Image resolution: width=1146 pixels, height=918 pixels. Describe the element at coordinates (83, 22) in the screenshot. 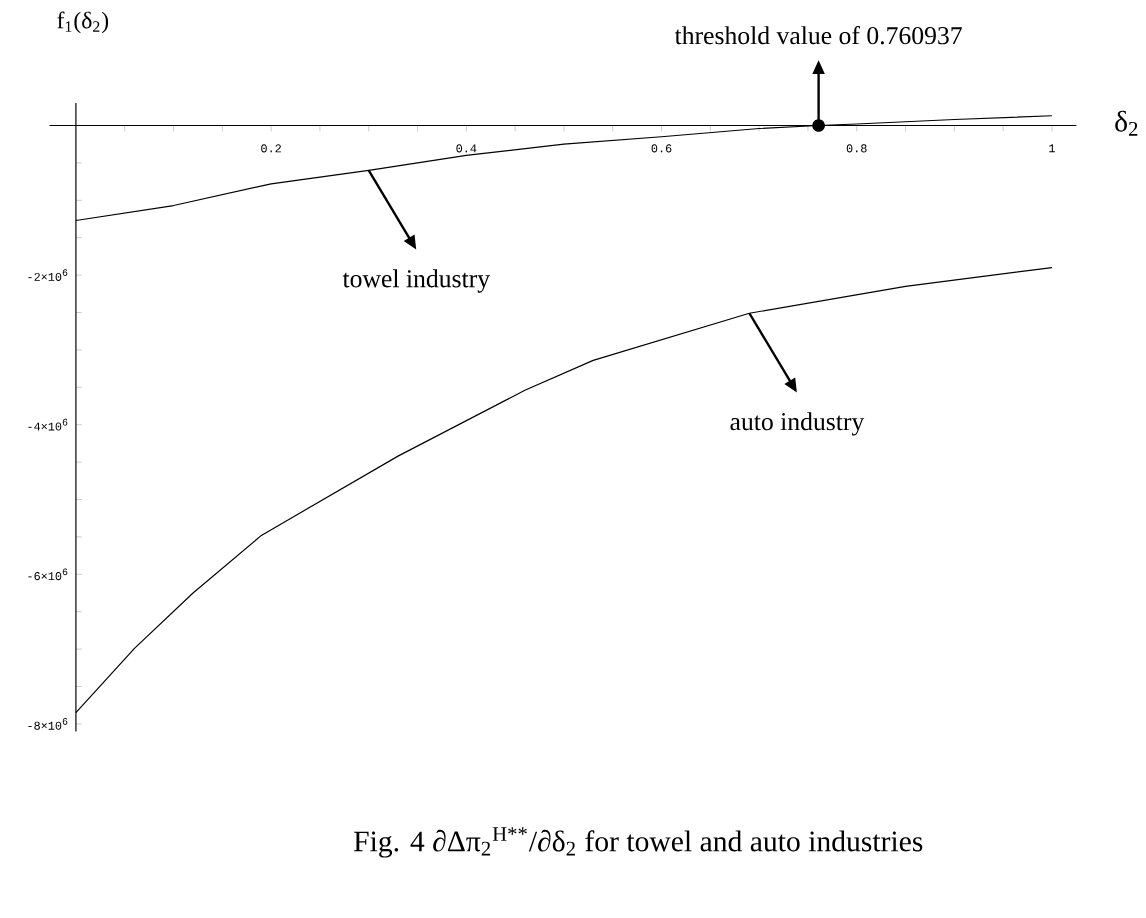

I see `y-axis-title: f$_{1}$(δ$_{2}$)` at that location.